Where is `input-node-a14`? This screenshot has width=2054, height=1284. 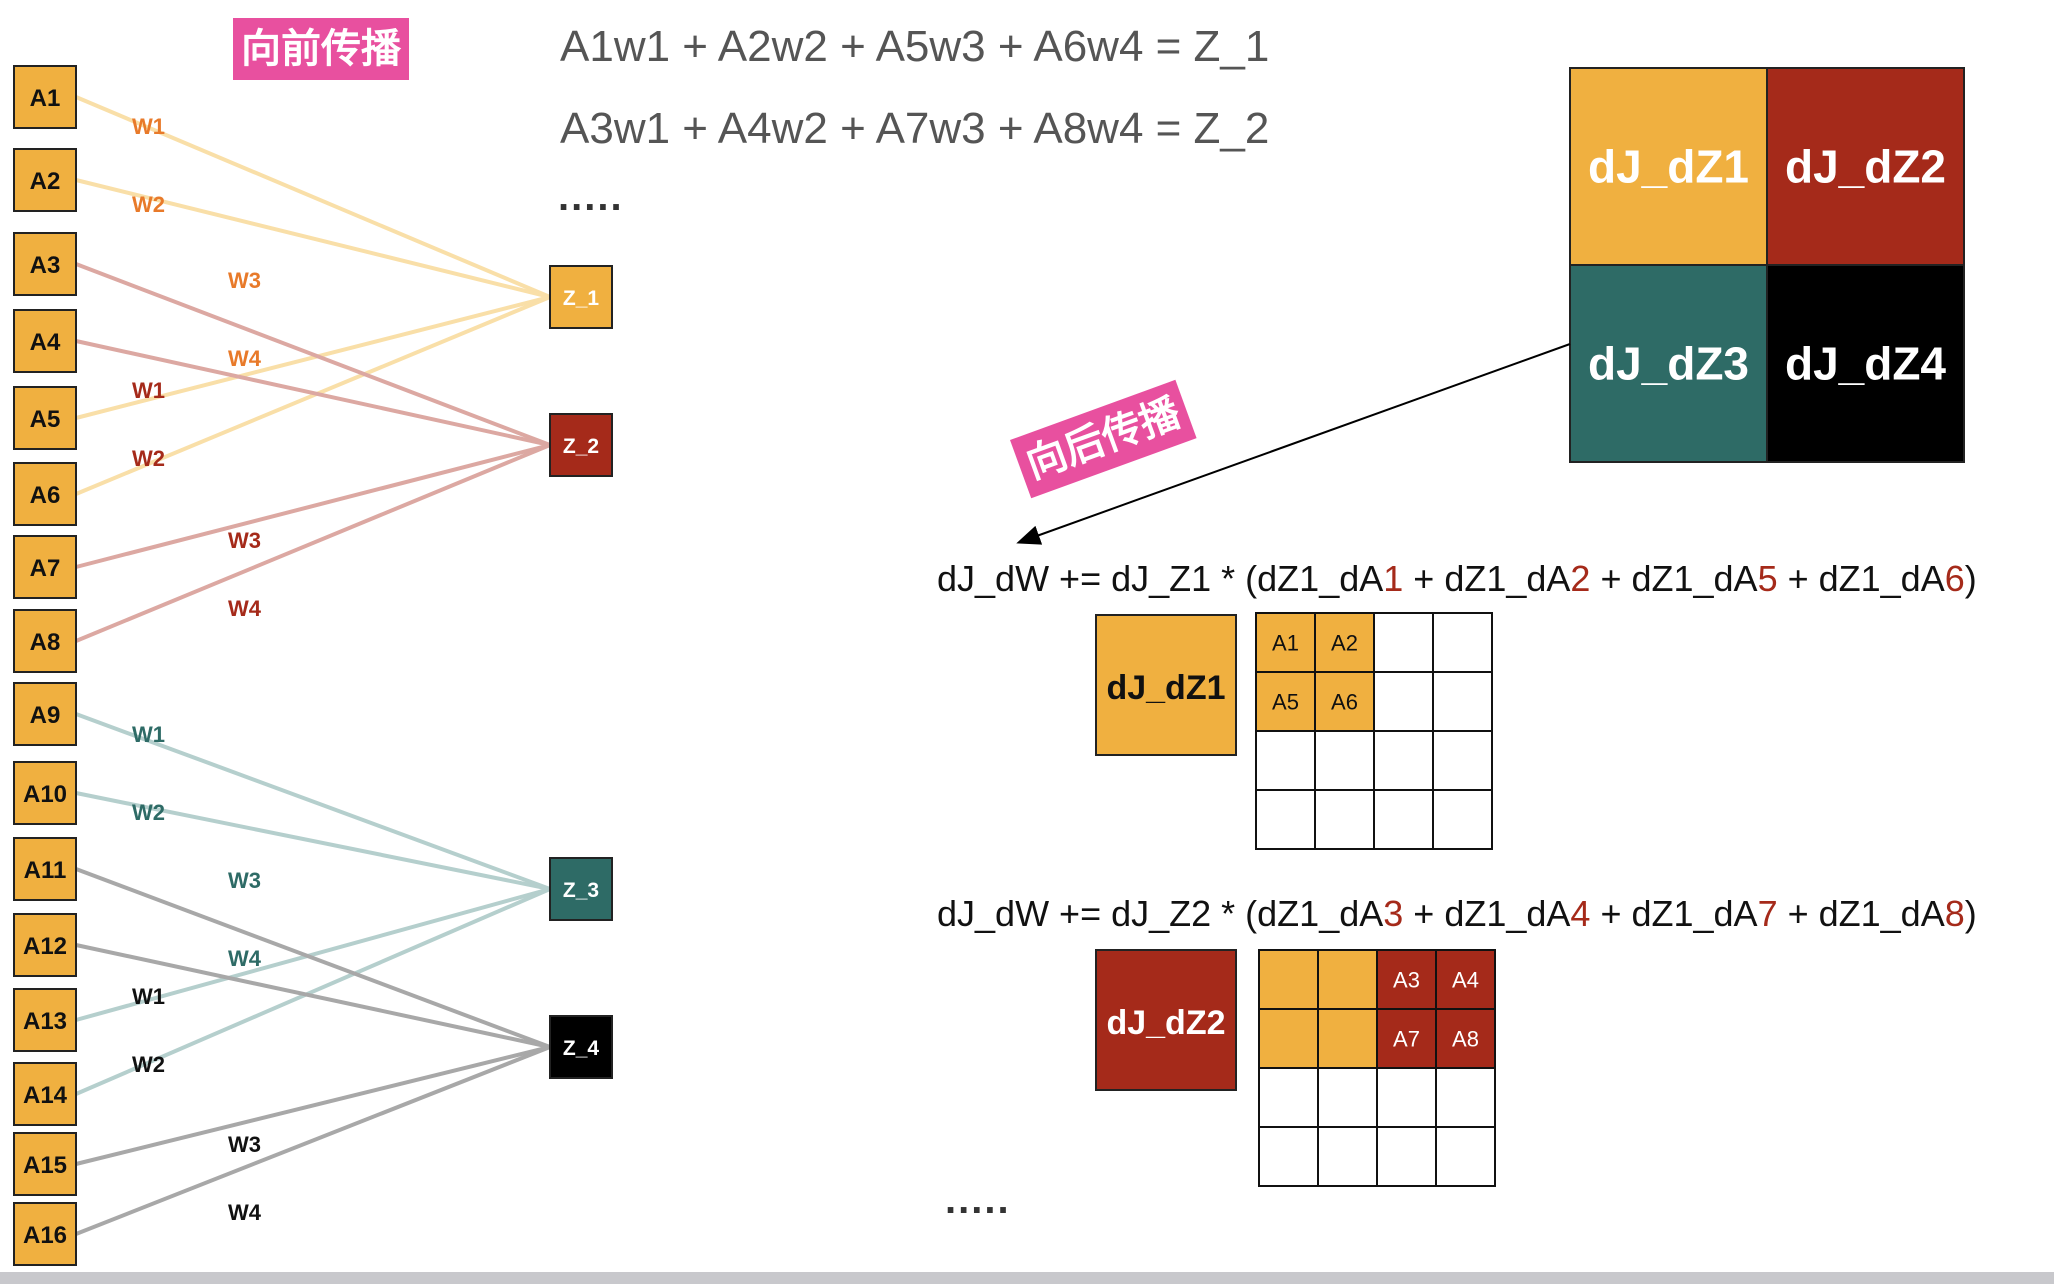 input-node-a14 is located at coordinates (45, 1094).